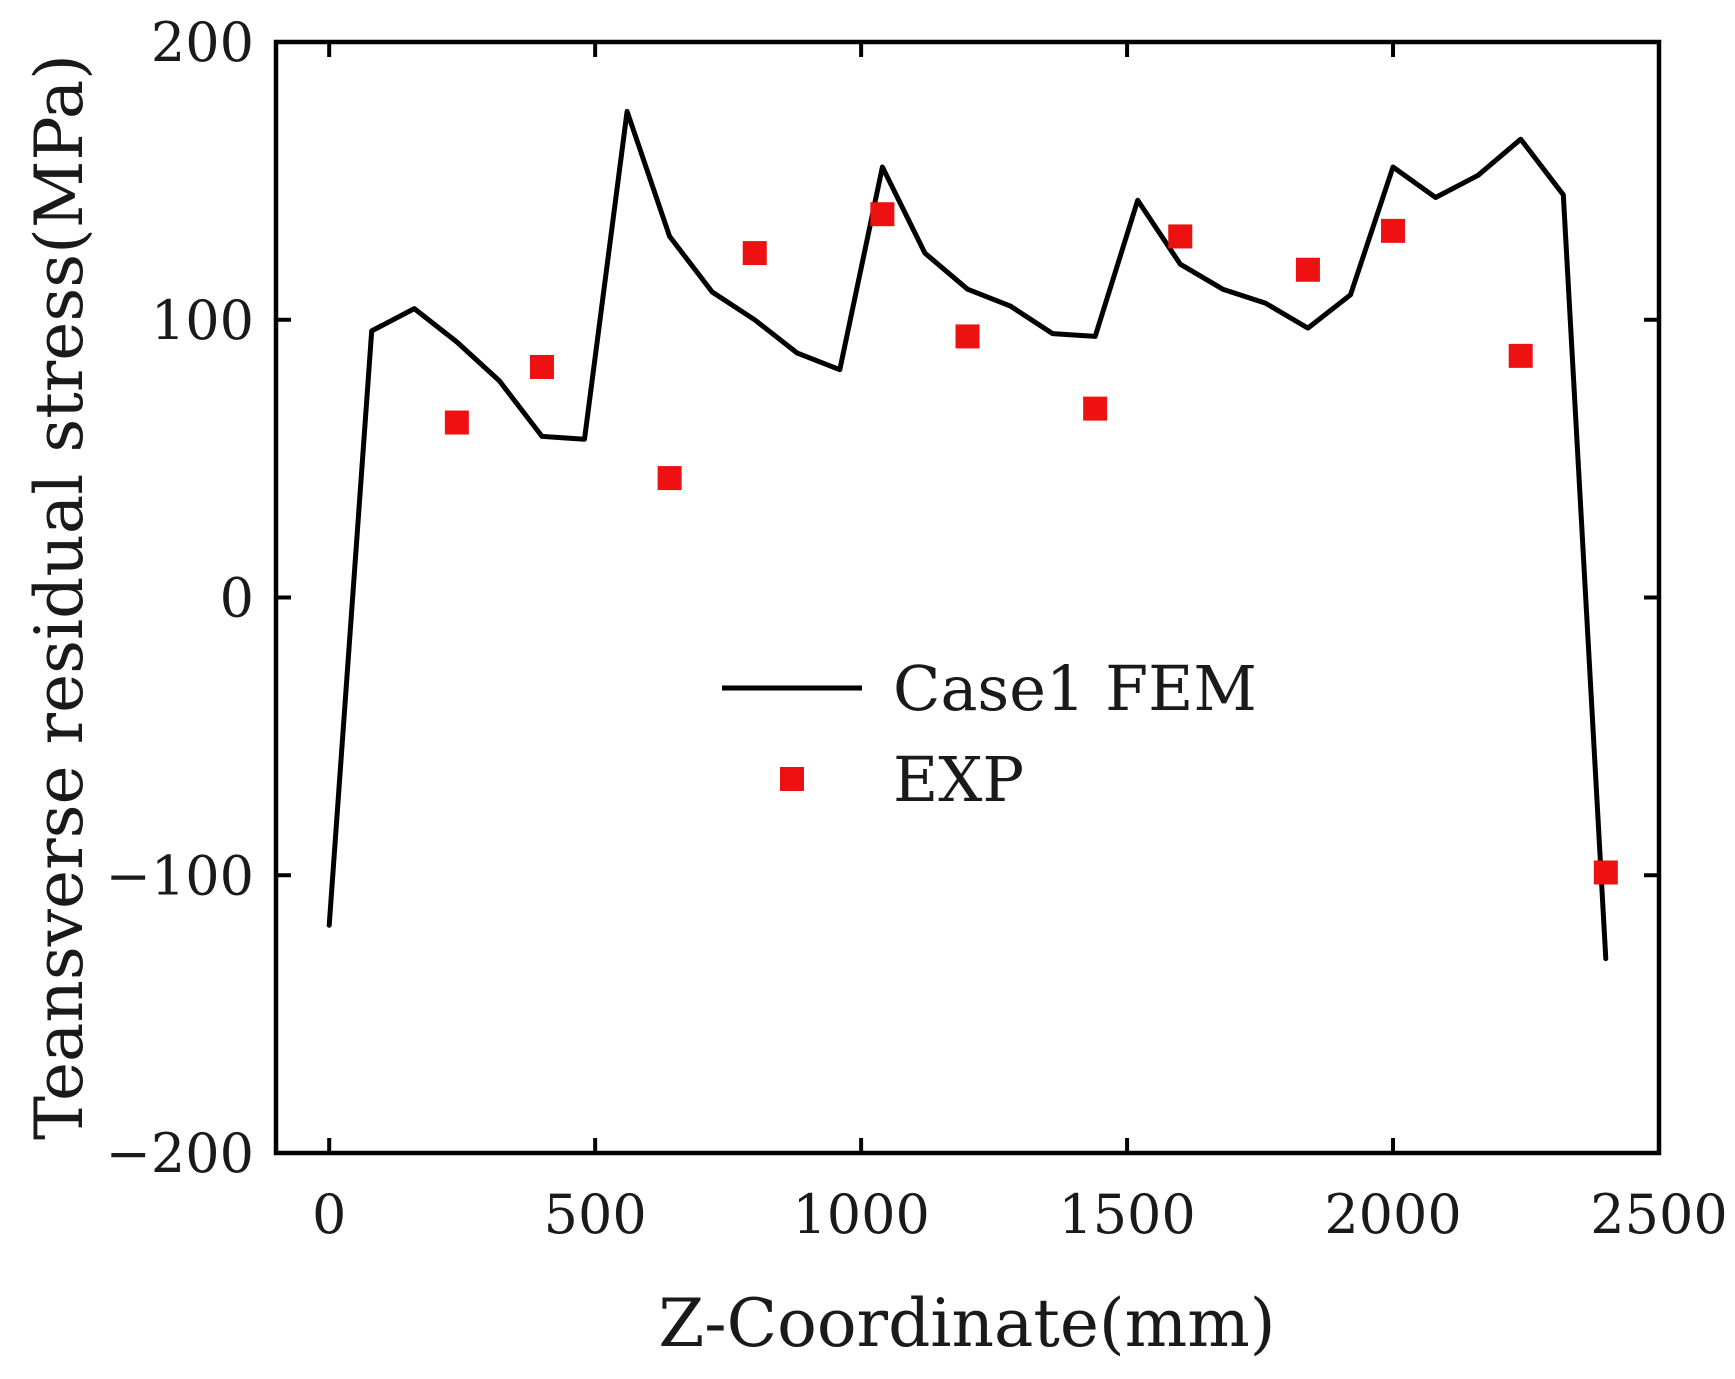 This screenshot has width=1735, height=1379. Describe the element at coordinates (202, 42) in the screenshot. I see `y-tick-label: 200` at that location.